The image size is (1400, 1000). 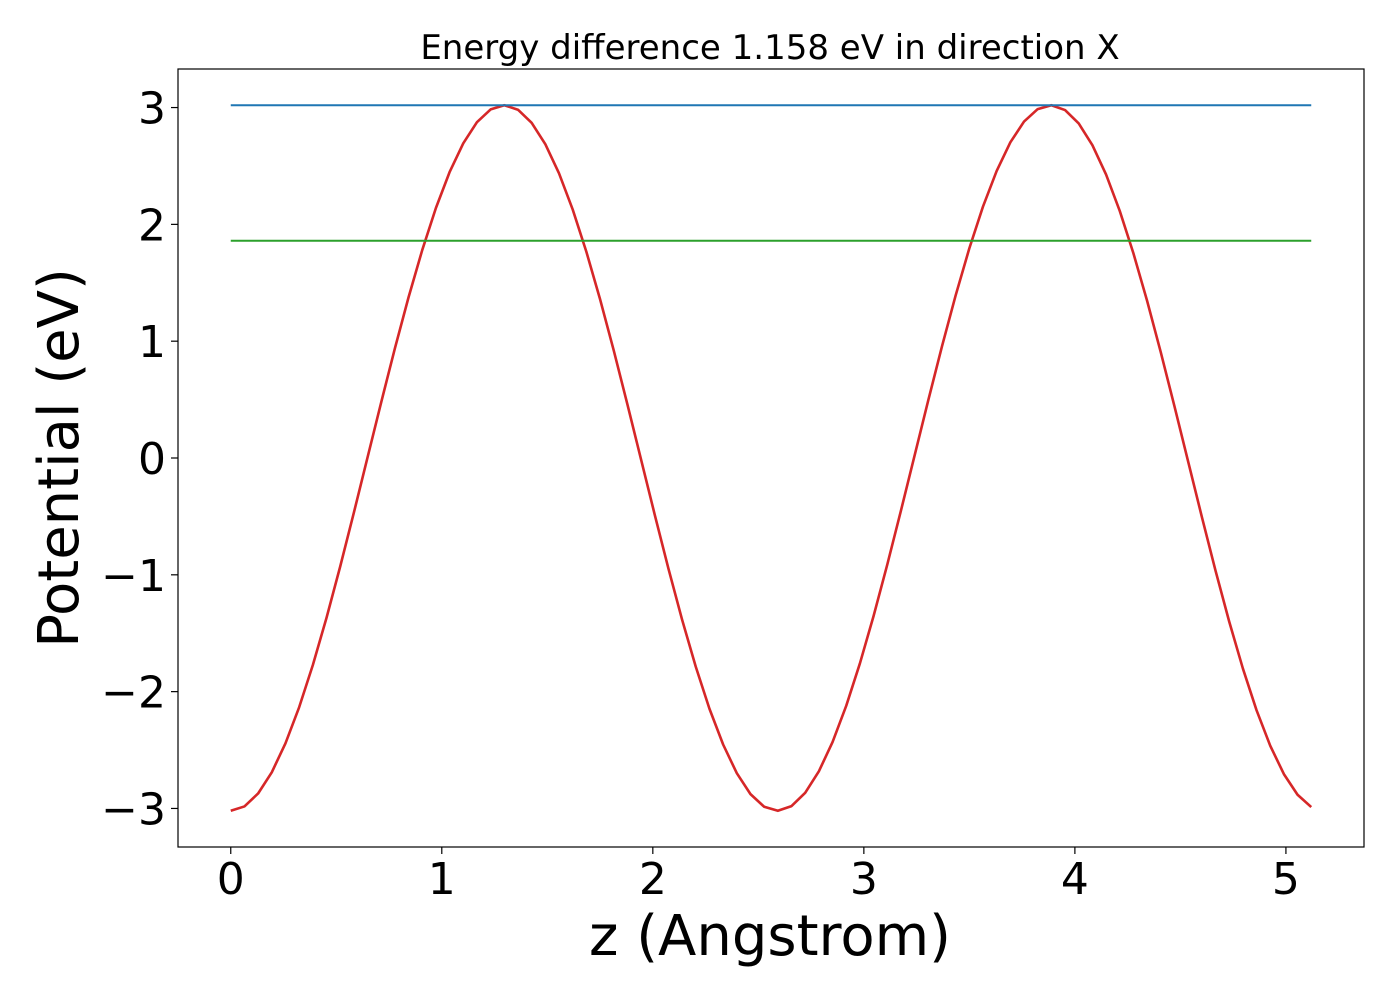 I want to click on y-tick-label: −3, so click(x=133, y=809).